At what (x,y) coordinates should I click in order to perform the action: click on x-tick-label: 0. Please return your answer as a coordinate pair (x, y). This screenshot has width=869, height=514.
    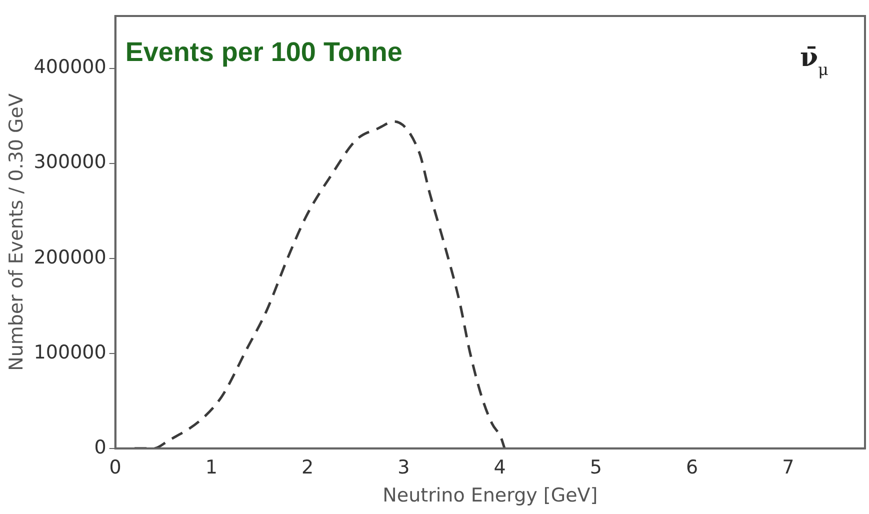
    Looking at the image, I should click on (115, 467).